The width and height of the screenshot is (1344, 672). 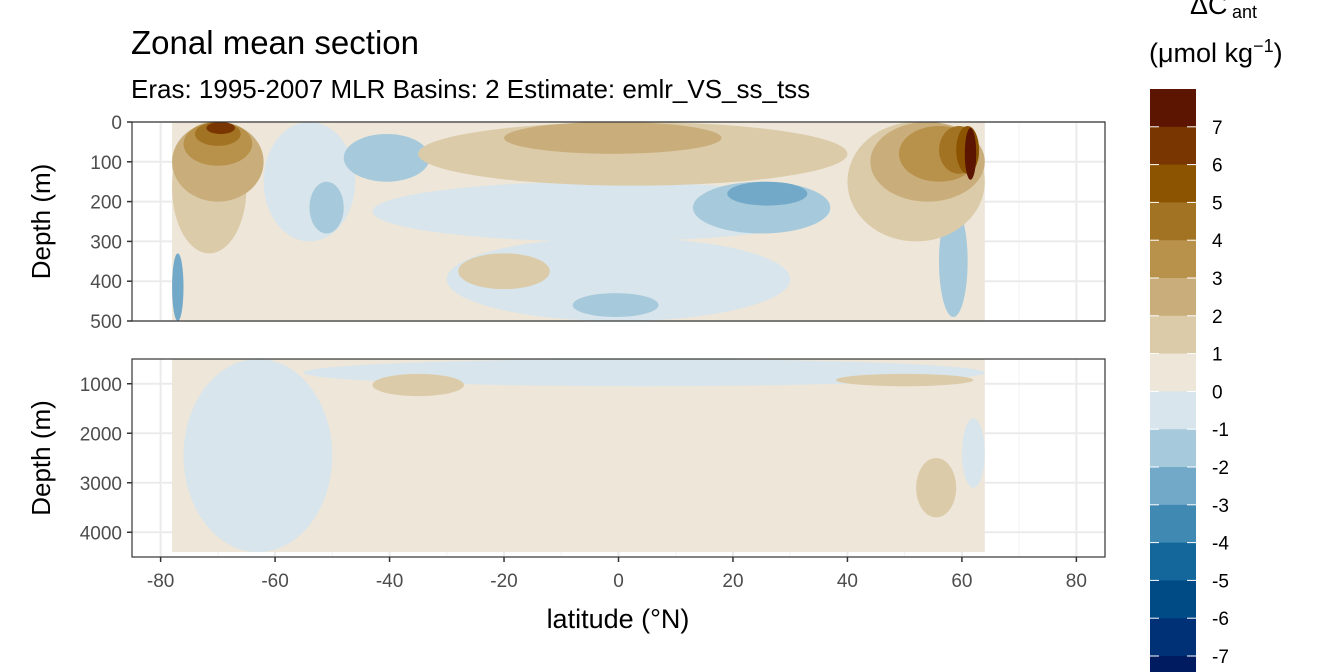 What do you see at coordinates (1220, 506) in the screenshot?
I see `legend-label: -3` at bounding box center [1220, 506].